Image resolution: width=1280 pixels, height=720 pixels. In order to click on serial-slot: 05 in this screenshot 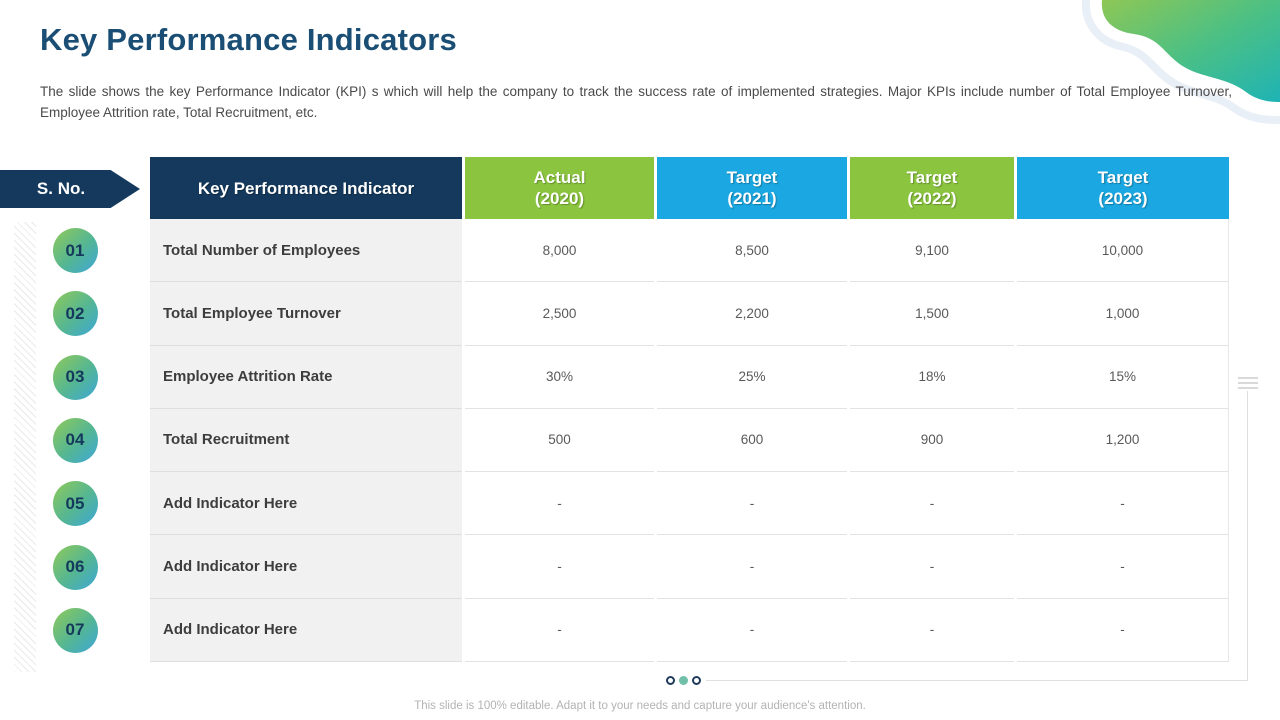, I will do `click(75, 503)`.